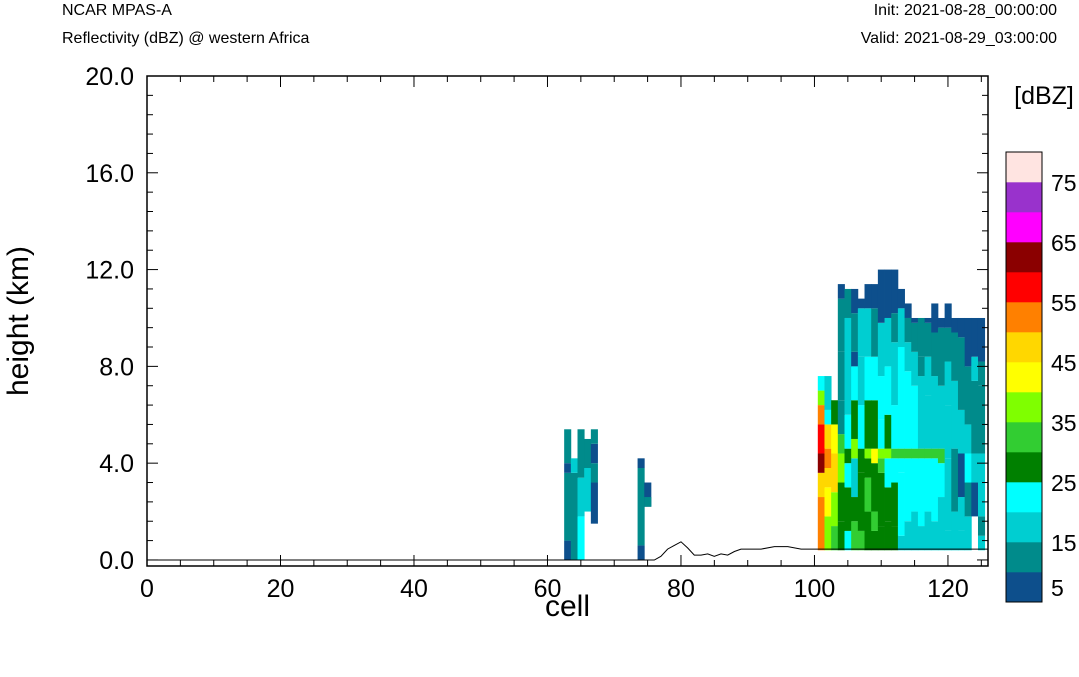 The image size is (1079, 677). What do you see at coordinates (109, 271) in the screenshot?
I see `y-tick-label: 12.0` at bounding box center [109, 271].